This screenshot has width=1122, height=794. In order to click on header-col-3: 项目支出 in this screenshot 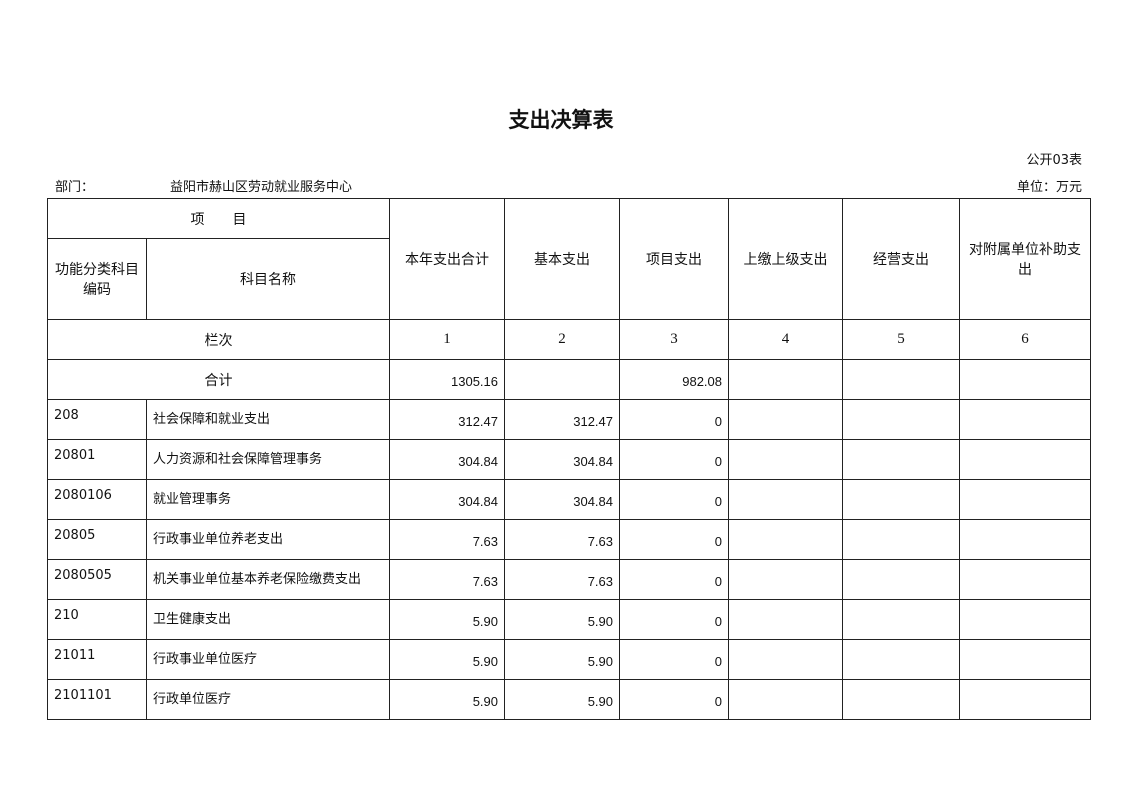, I will do `click(674, 259)`.